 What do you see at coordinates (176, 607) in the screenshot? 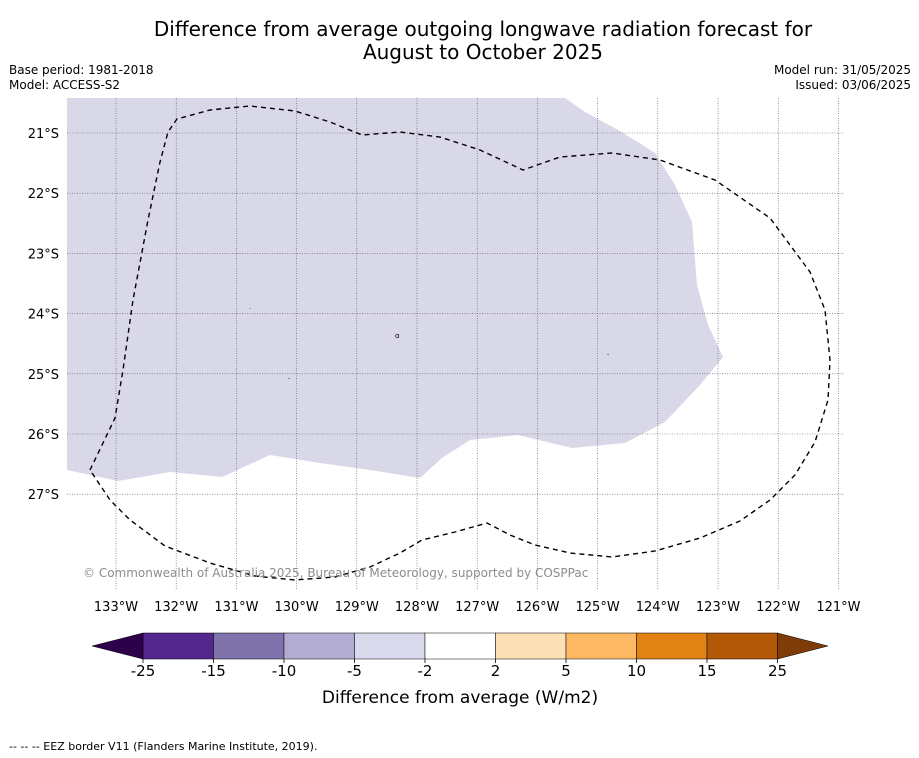
I see `lon-label: 132°W` at bounding box center [176, 607].